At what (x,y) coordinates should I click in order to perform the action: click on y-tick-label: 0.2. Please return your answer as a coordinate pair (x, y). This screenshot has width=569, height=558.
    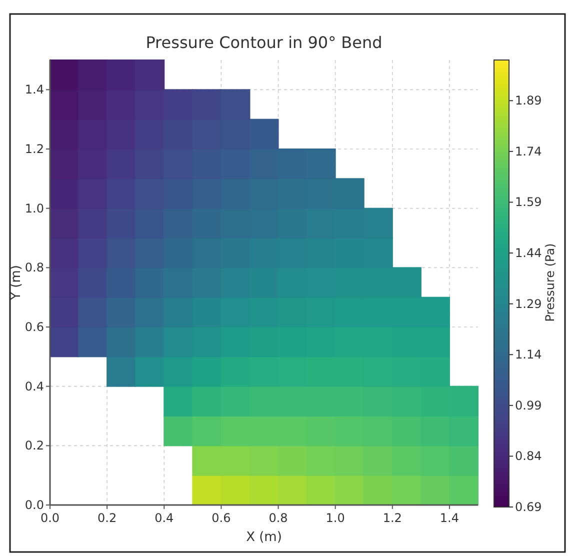
    Looking at the image, I should click on (34, 445).